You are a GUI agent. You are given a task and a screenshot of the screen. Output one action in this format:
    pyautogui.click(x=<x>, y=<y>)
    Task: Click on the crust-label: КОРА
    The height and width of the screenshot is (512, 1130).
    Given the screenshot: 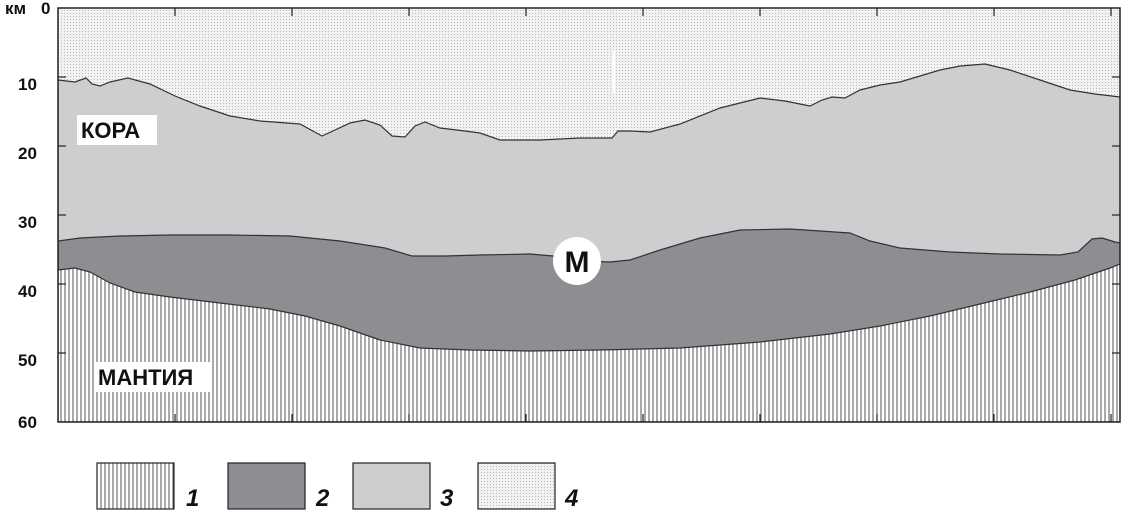 What is the action you would take?
    pyautogui.click(x=110, y=130)
    